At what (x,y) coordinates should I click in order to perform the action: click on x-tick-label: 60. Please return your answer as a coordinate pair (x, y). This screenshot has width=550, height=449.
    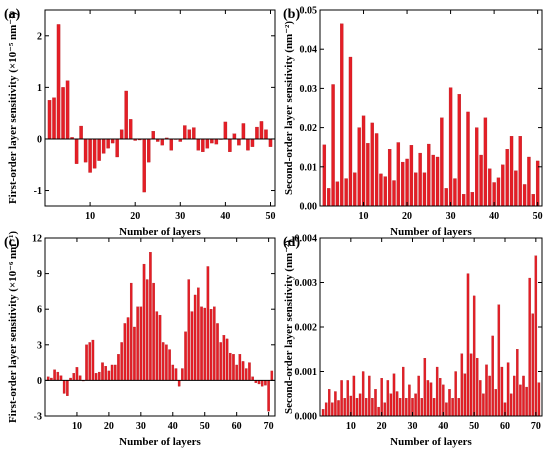
    Looking at the image, I should click on (505, 426).